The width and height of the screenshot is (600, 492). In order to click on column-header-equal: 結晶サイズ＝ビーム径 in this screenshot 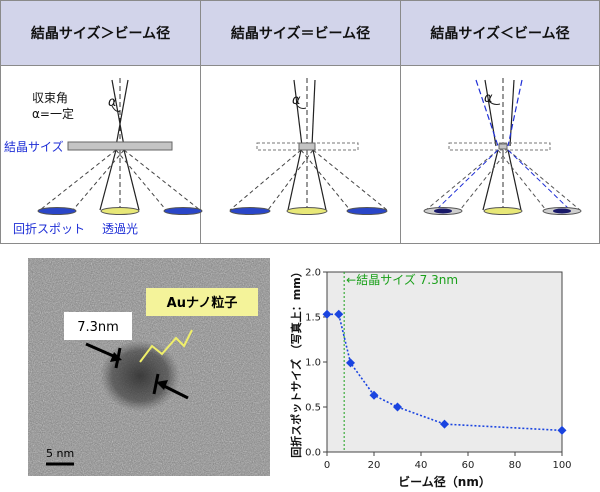, I will do `click(300, 33)`.